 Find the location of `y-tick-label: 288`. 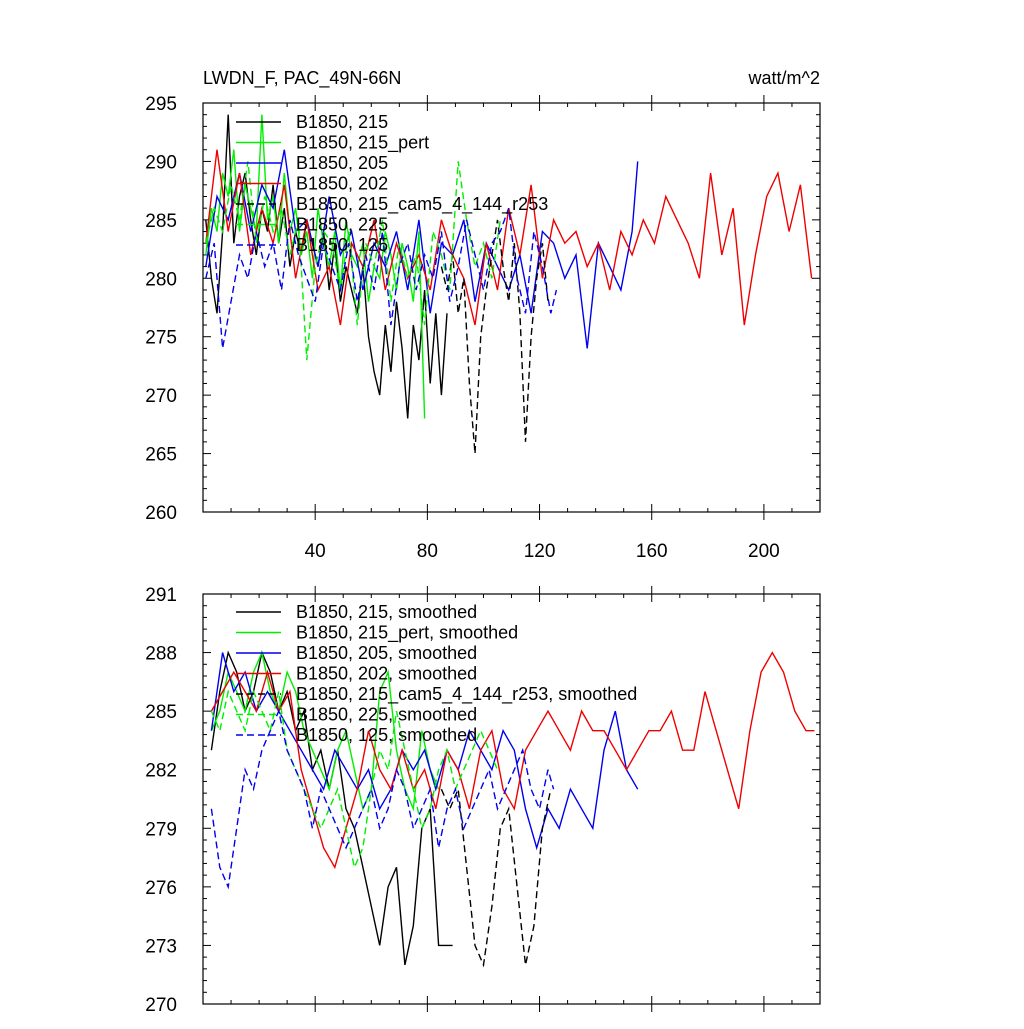

y-tick-label: 288 is located at coordinates (161, 654).